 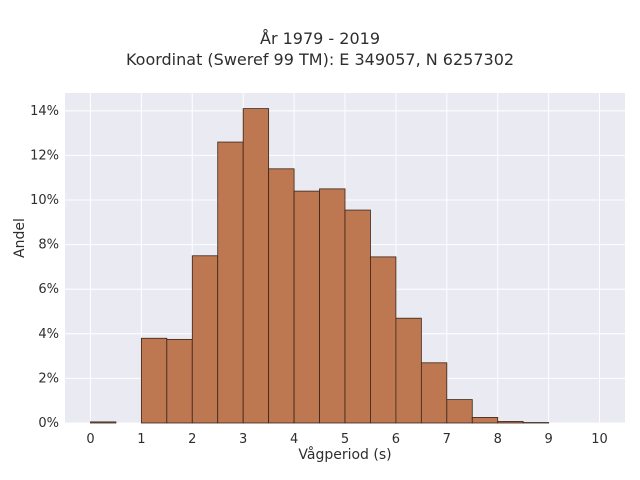 I want to click on y-axis-label: Andel, so click(x=20, y=238).